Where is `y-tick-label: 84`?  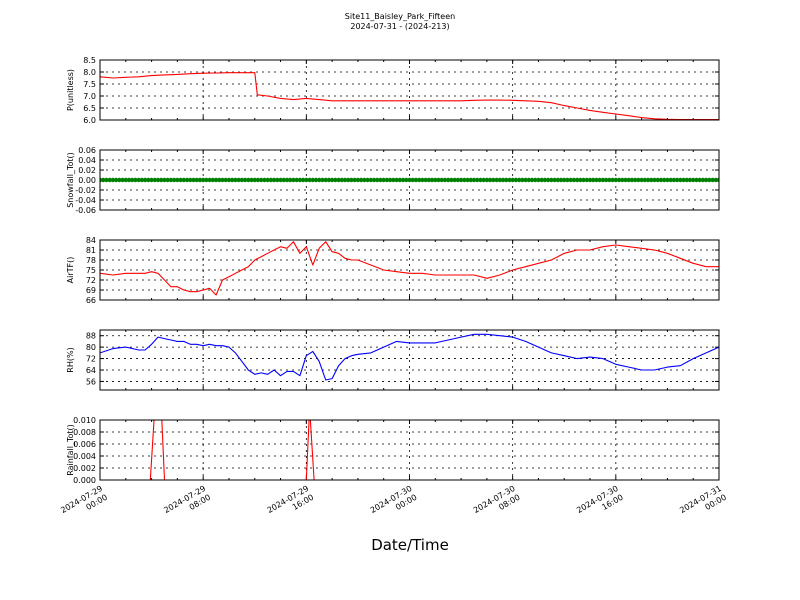 y-tick-label: 84 is located at coordinates (91, 240).